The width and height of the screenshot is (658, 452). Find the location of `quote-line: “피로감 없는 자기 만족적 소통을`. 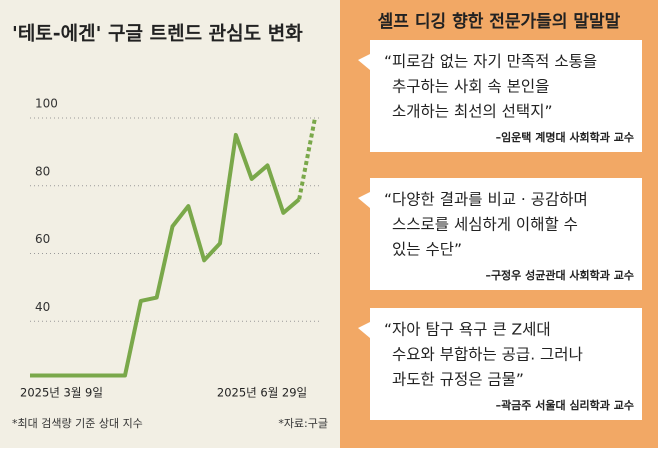

quote-line: “피로감 없는 자기 만족적 소통을 is located at coordinates (490, 62).